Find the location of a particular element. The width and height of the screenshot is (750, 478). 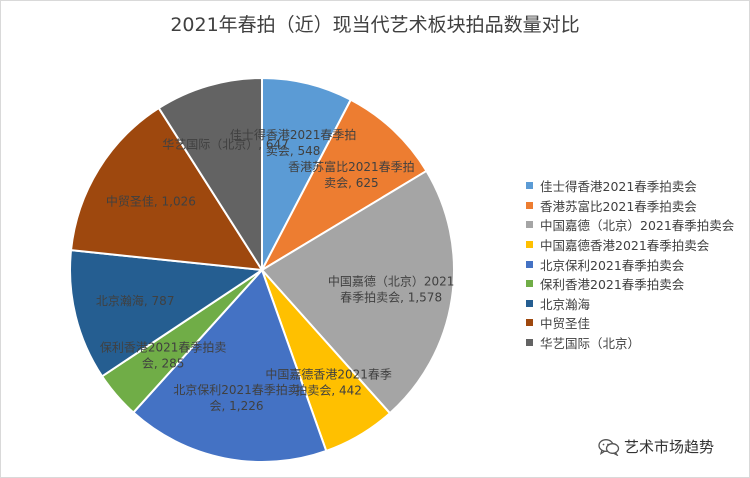

legend-label-5: 保利香港2021春季拍卖会 is located at coordinates (612, 285).